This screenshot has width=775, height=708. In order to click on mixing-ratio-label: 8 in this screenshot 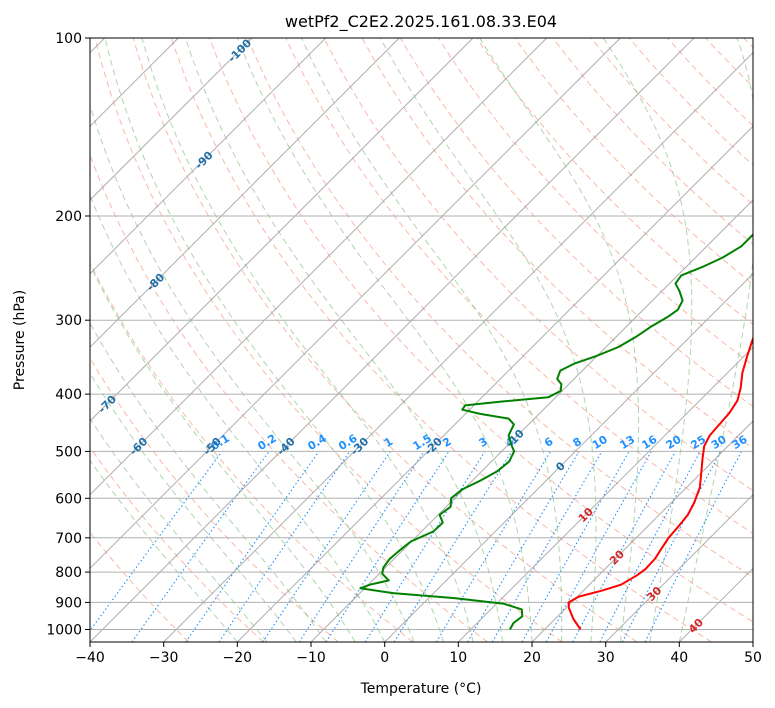, I will do `click(577, 442)`.